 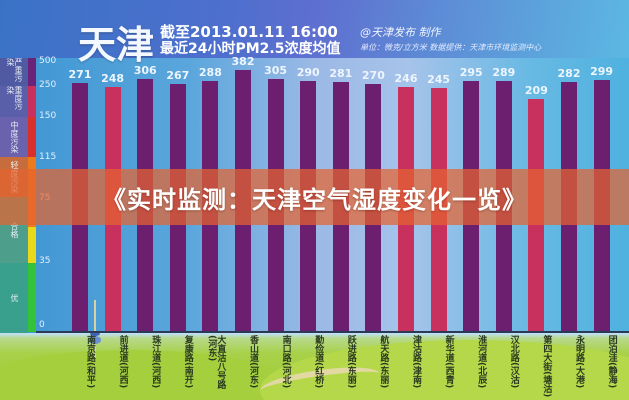 I want to click on category-label: 南口路(河北), so click(x=285, y=362).